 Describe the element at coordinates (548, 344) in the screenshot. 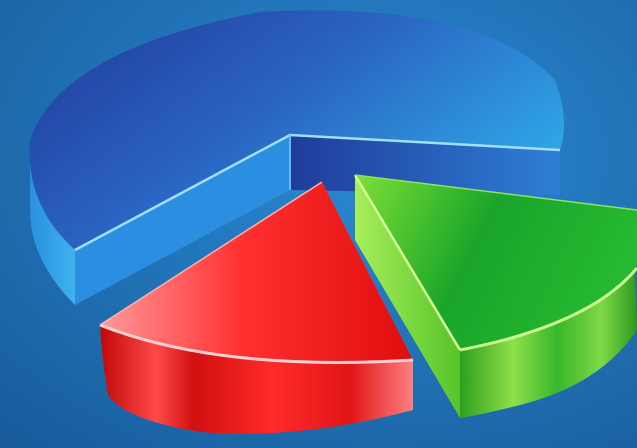

I see `pie-slice-green-side` at that location.